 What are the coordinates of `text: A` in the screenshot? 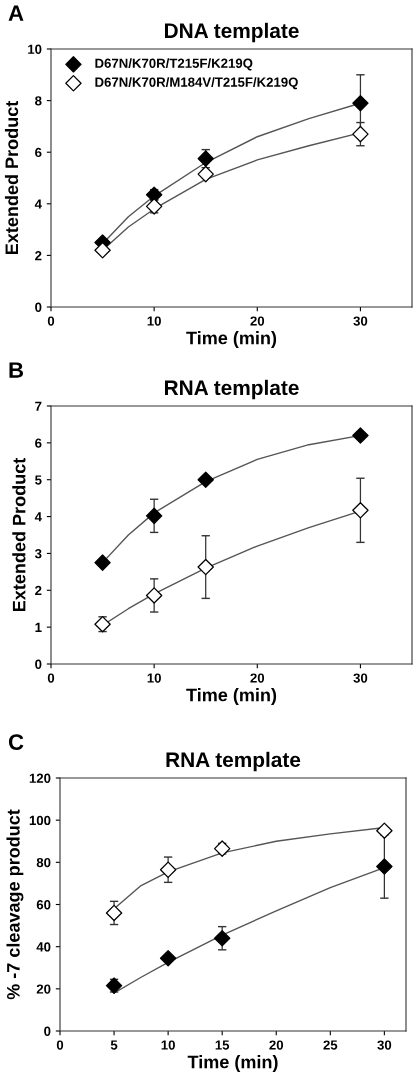 It's located at (16, 13).